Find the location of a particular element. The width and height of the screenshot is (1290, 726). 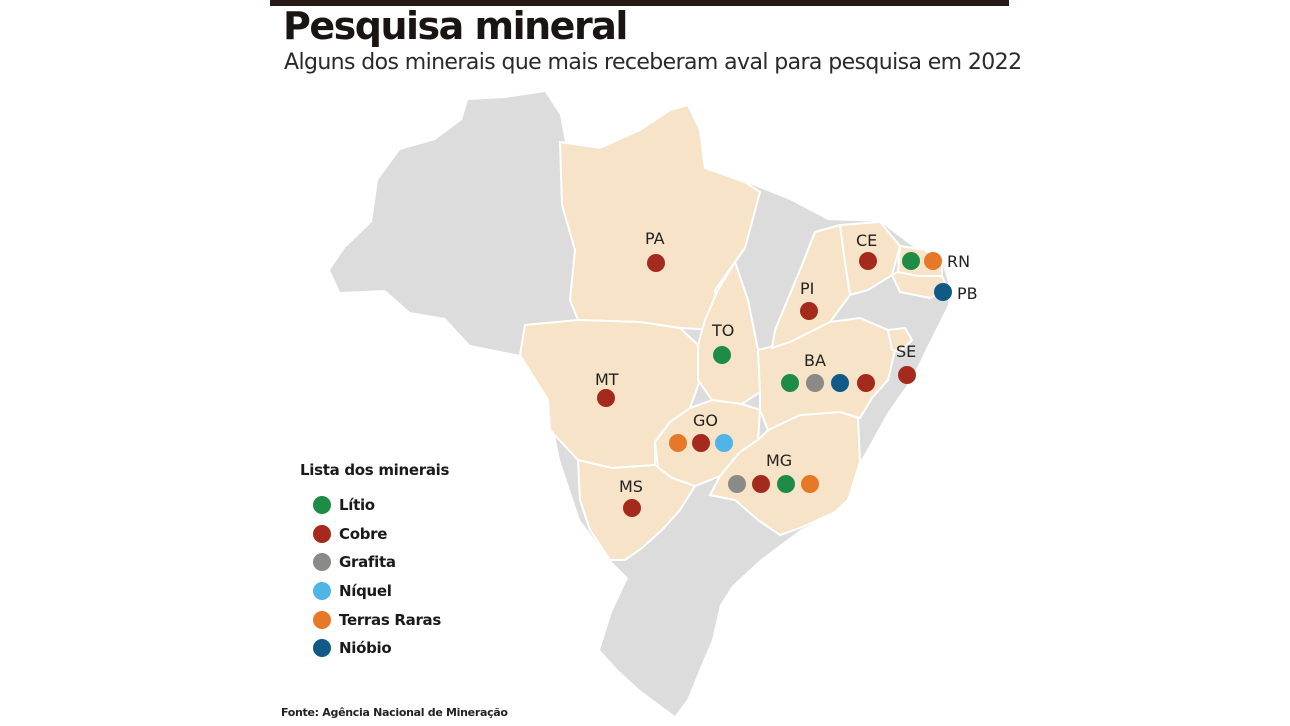

page-title: Pesquisa mineral is located at coordinates (455, 26).